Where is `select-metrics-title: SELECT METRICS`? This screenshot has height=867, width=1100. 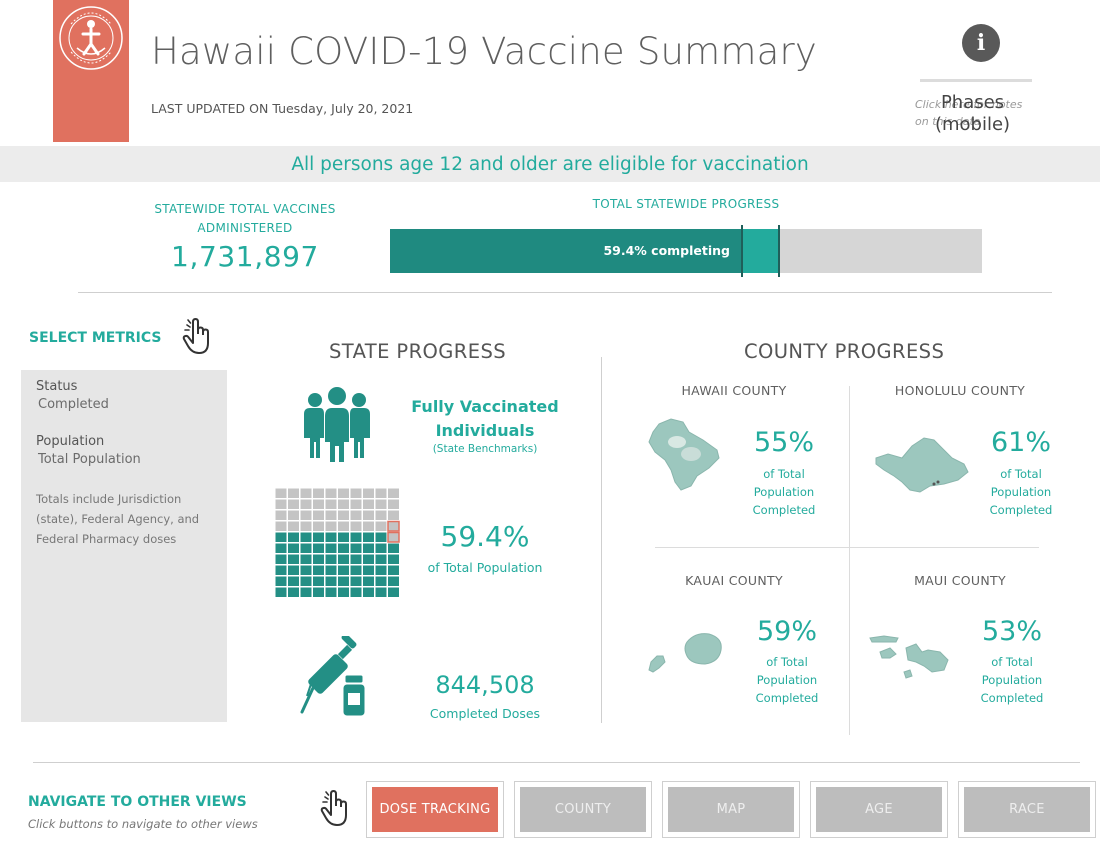
select-metrics-title: SELECT METRICS is located at coordinates (95, 338).